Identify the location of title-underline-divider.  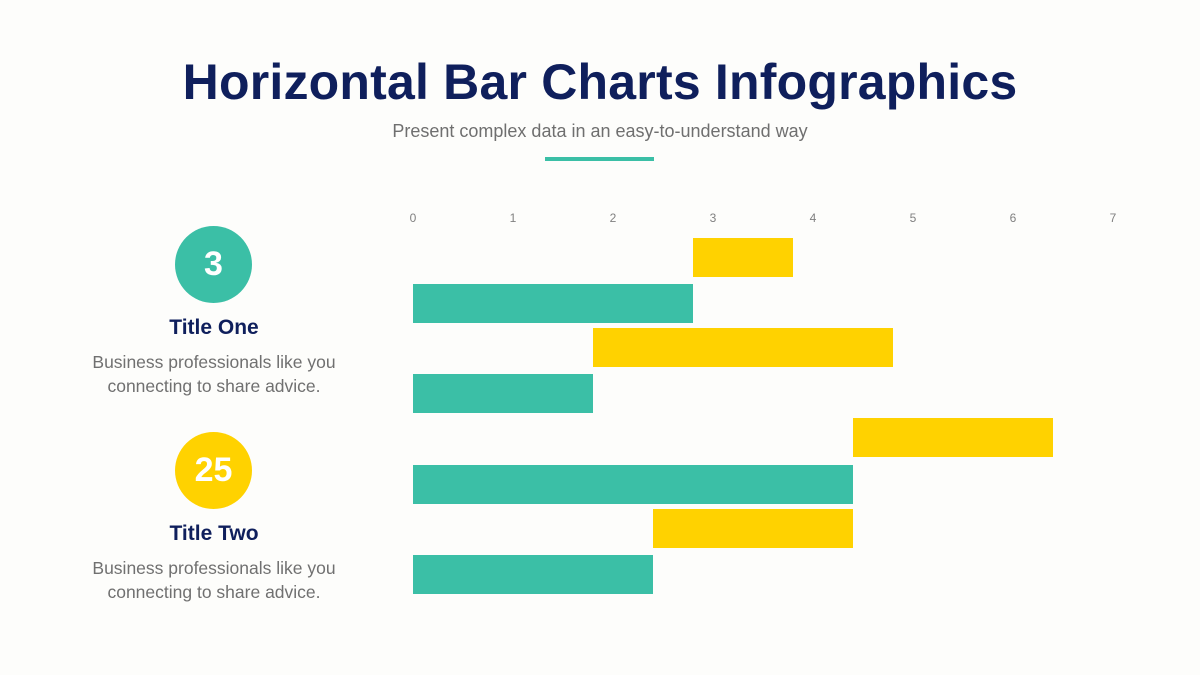
(599, 159).